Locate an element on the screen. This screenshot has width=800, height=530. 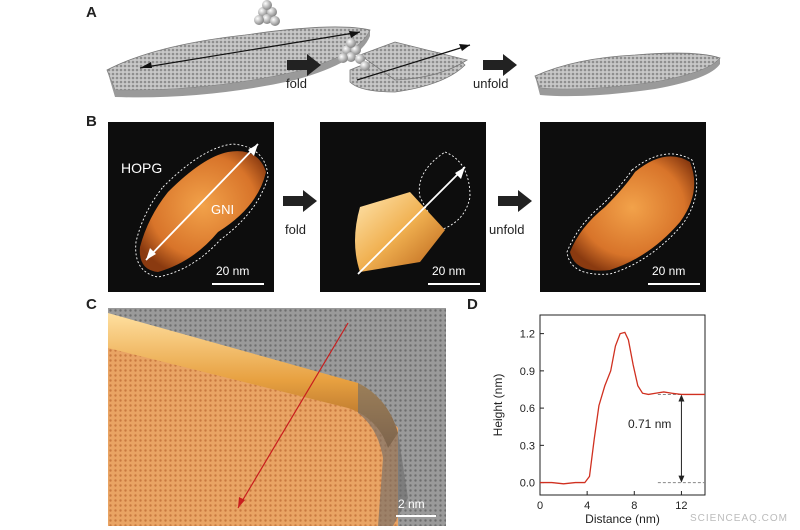
fold-label-b: fold is located at coordinates (295, 229).